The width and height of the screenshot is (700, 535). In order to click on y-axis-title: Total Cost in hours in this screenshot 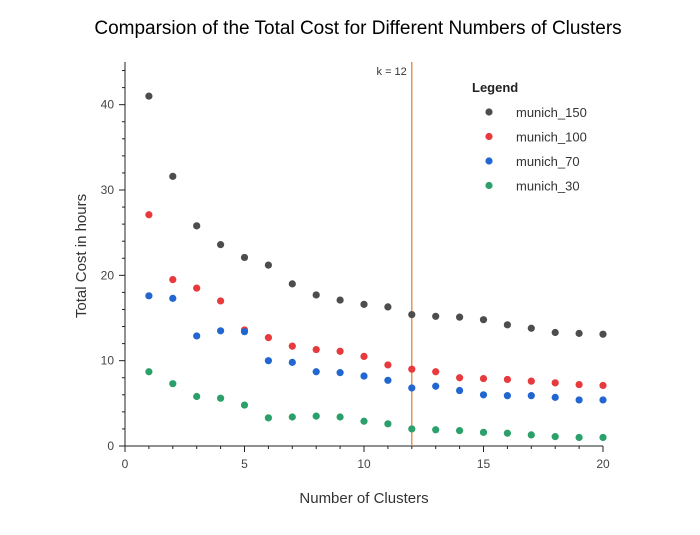, I will do `click(81, 256)`.